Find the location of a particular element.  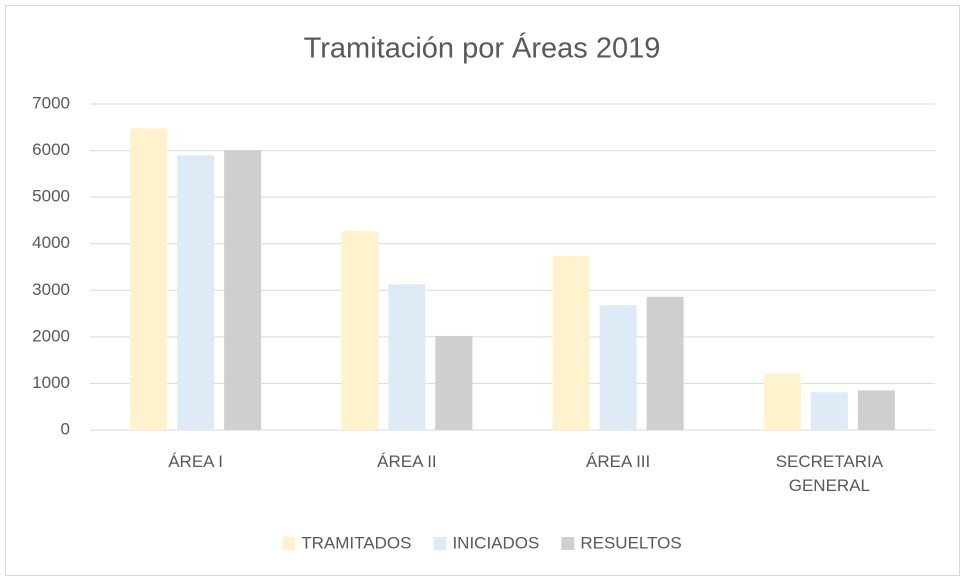

y-tick-label: 2000 is located at coordinates (51, 335).